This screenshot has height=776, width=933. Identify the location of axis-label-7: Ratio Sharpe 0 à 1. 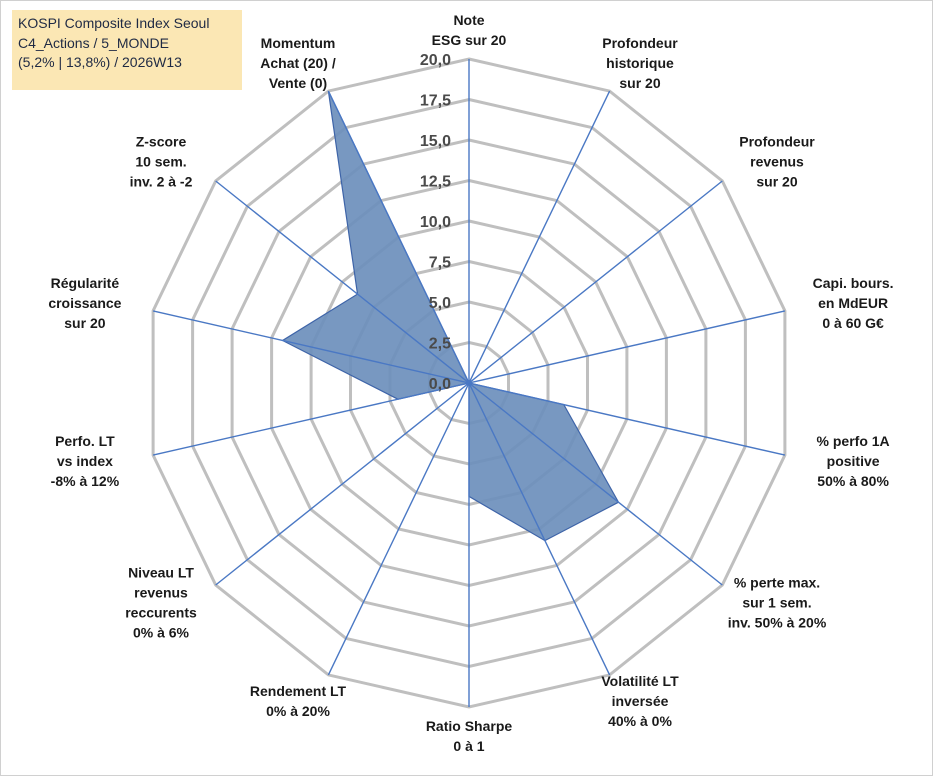
(469, 736).